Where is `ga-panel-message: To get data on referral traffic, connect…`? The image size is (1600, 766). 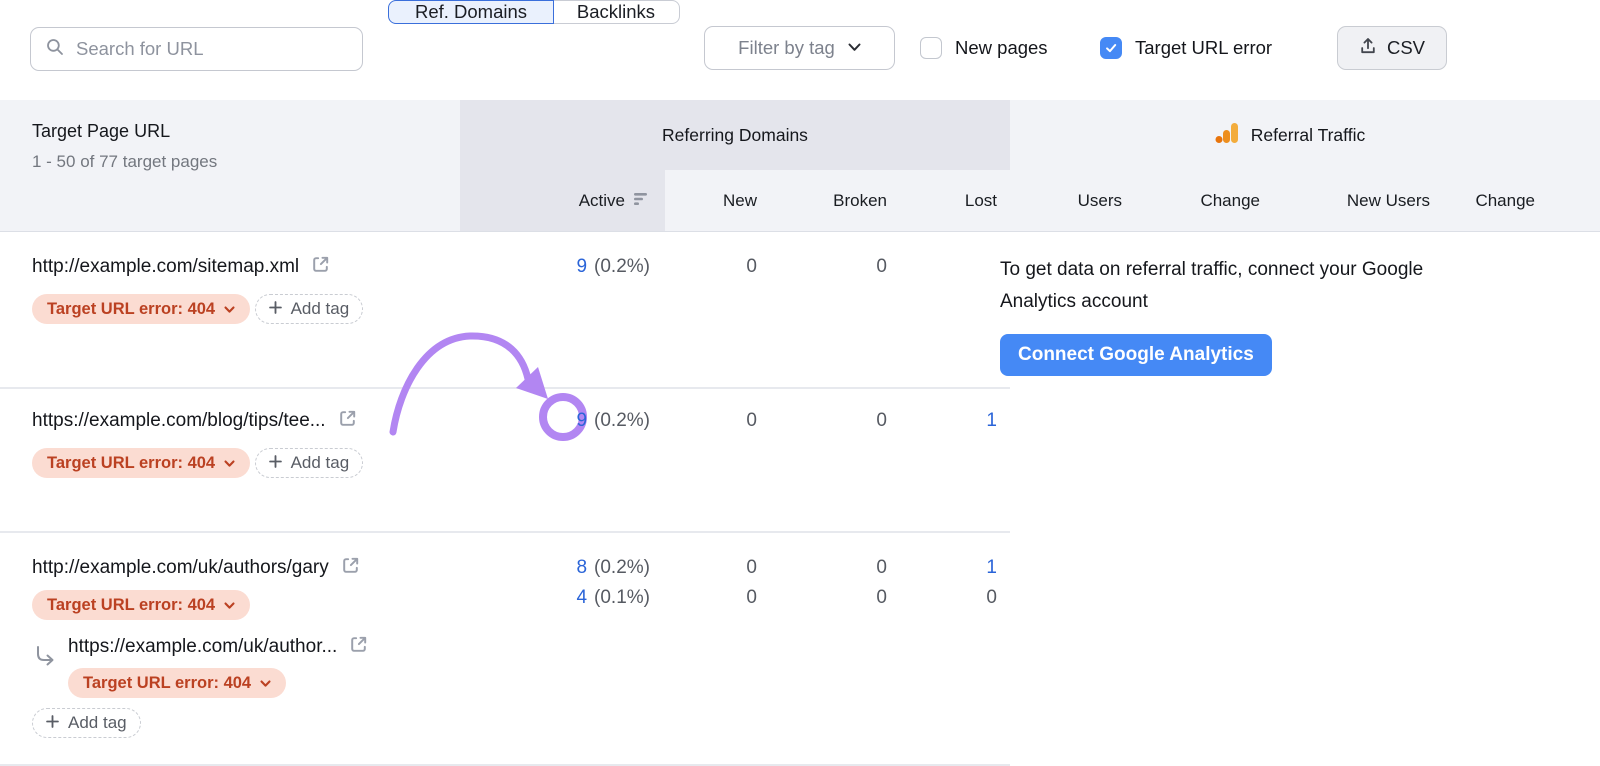 ga-panel-message: To get data on referral traffic, connect… is located at coordinates (1212, 285).